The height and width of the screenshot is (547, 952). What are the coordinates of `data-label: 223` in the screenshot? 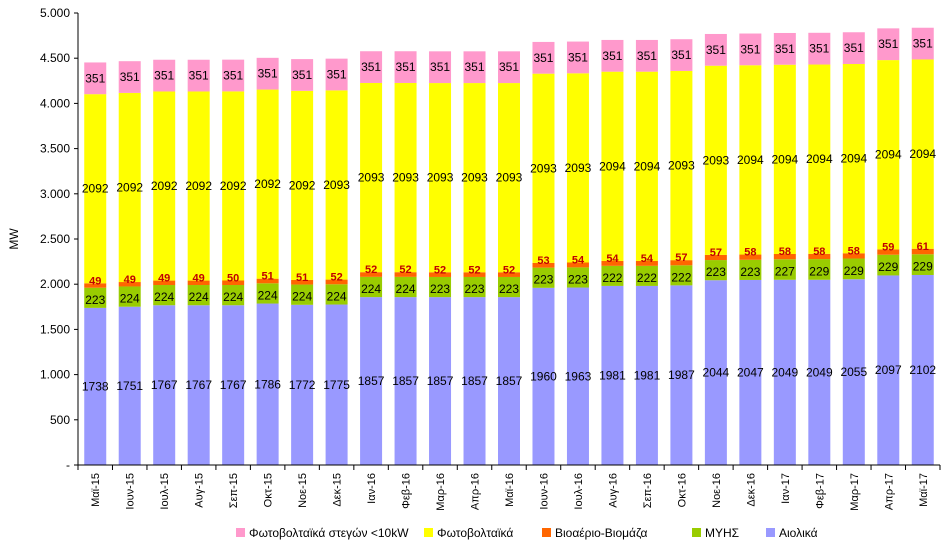 It's located at (543, 280).